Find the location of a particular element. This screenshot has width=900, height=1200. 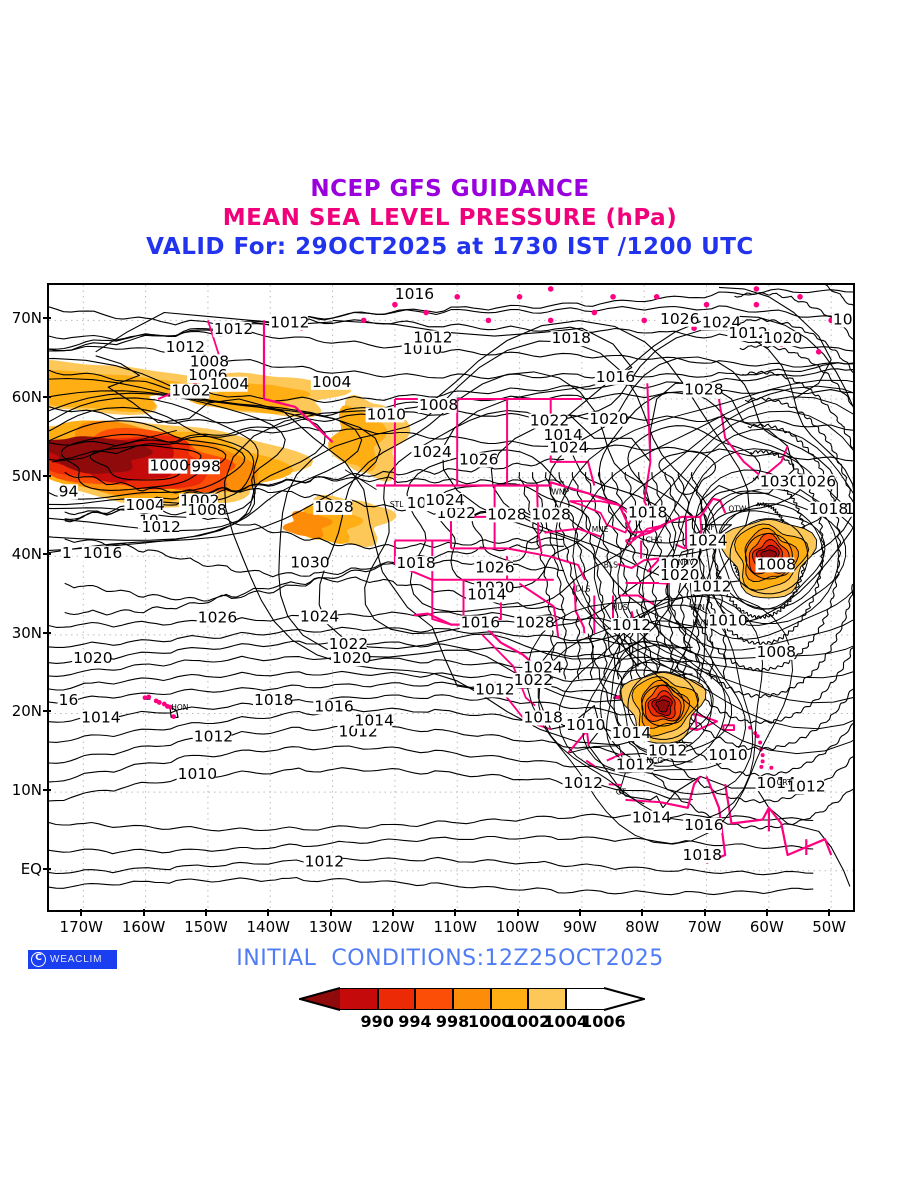

station-label-TNF: TNF is located at coordinates (707, 527).